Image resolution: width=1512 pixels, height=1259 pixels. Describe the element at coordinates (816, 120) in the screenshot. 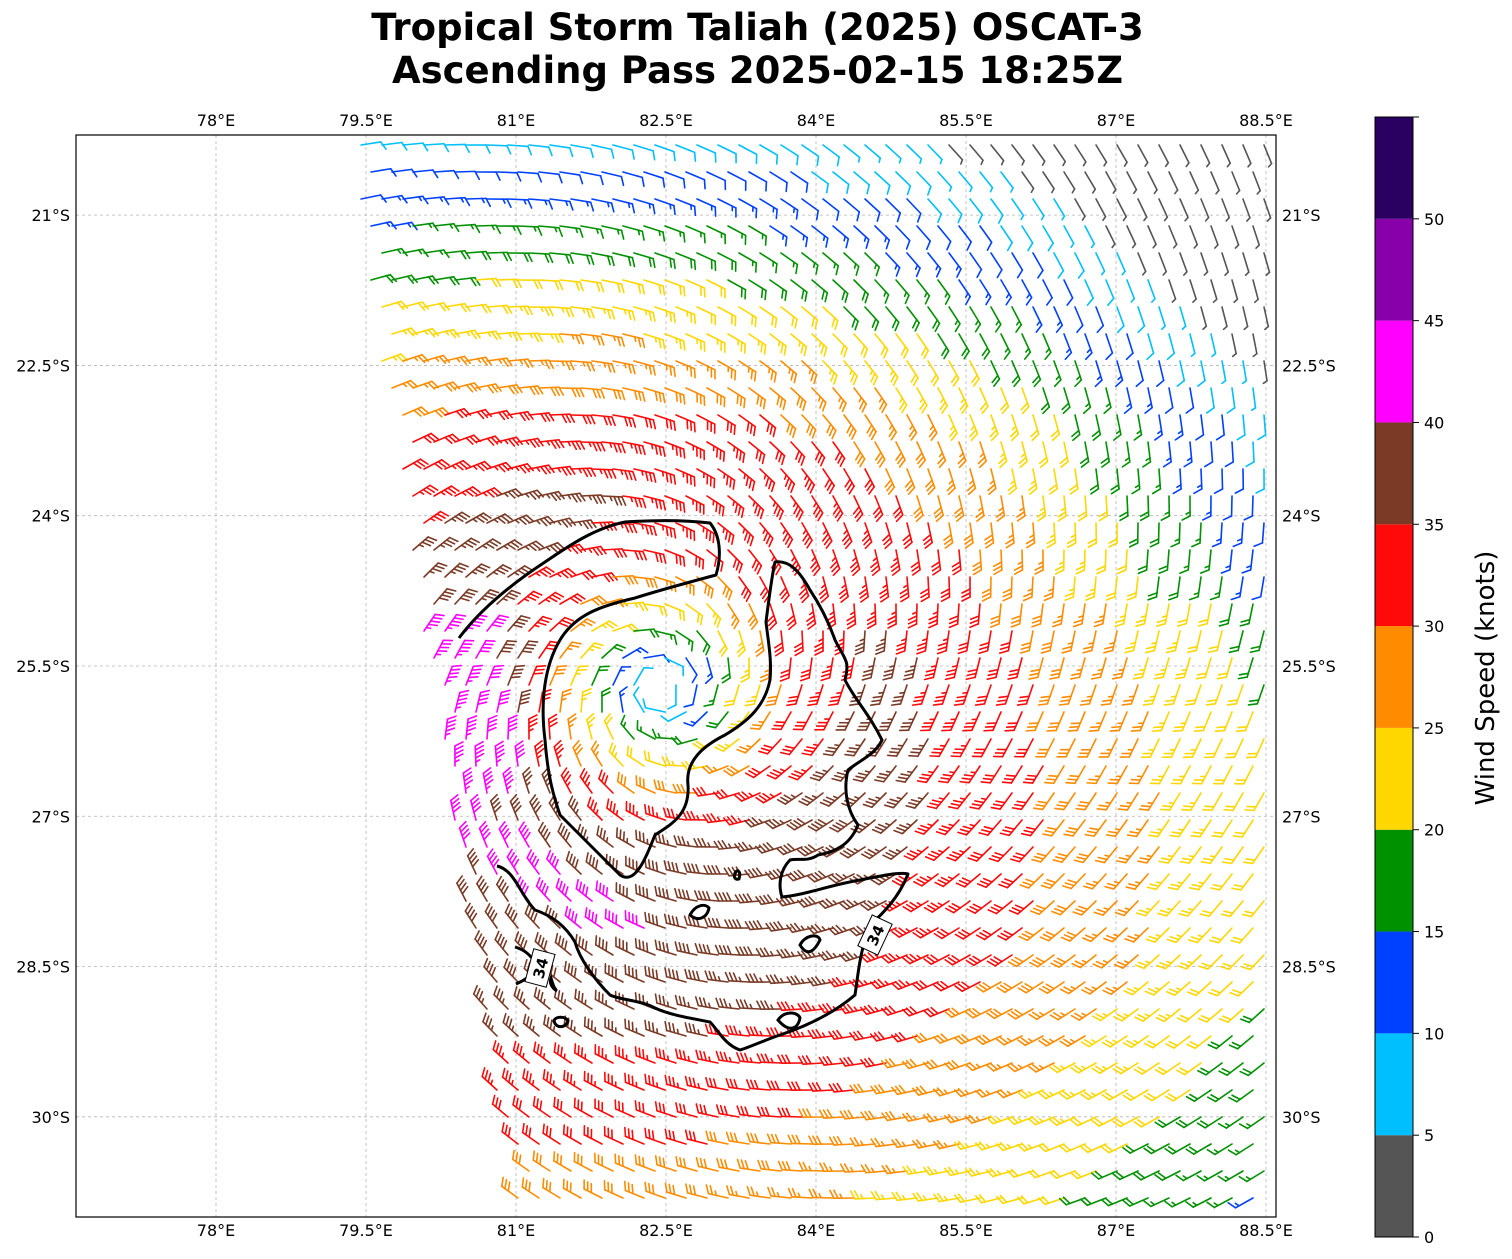

I see `lon-tick-label-top: 84°E` at that location.